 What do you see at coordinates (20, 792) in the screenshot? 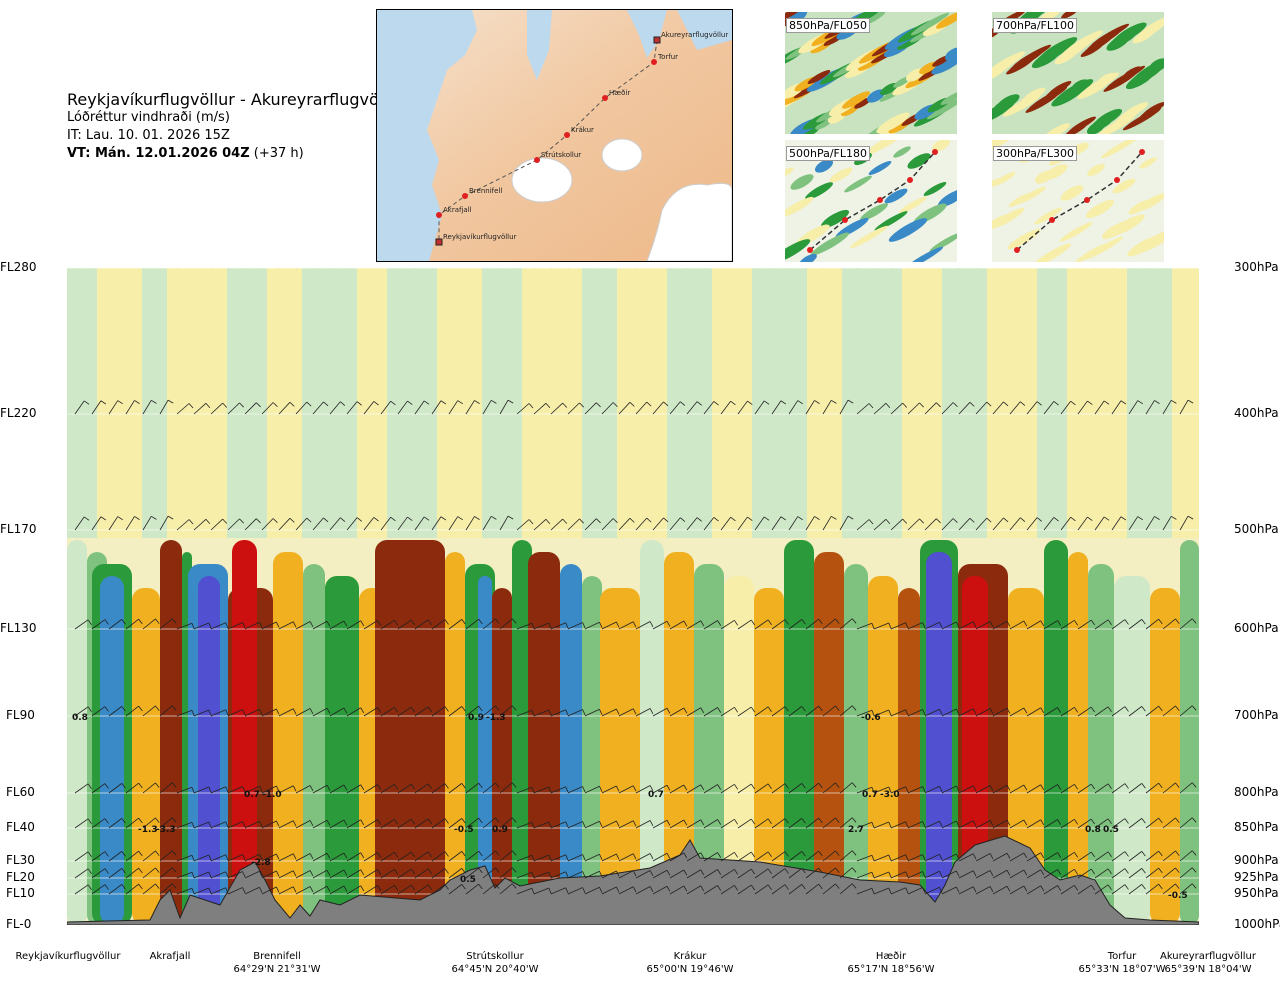
I see `flight-level-label: FL60` at bounding box center [20, 792].